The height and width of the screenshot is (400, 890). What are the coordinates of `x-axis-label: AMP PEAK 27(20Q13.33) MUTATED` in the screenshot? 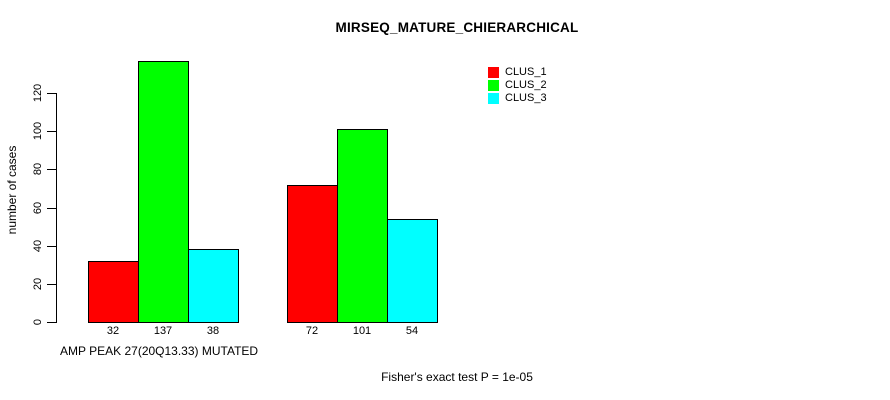 It's located at (159, 351).